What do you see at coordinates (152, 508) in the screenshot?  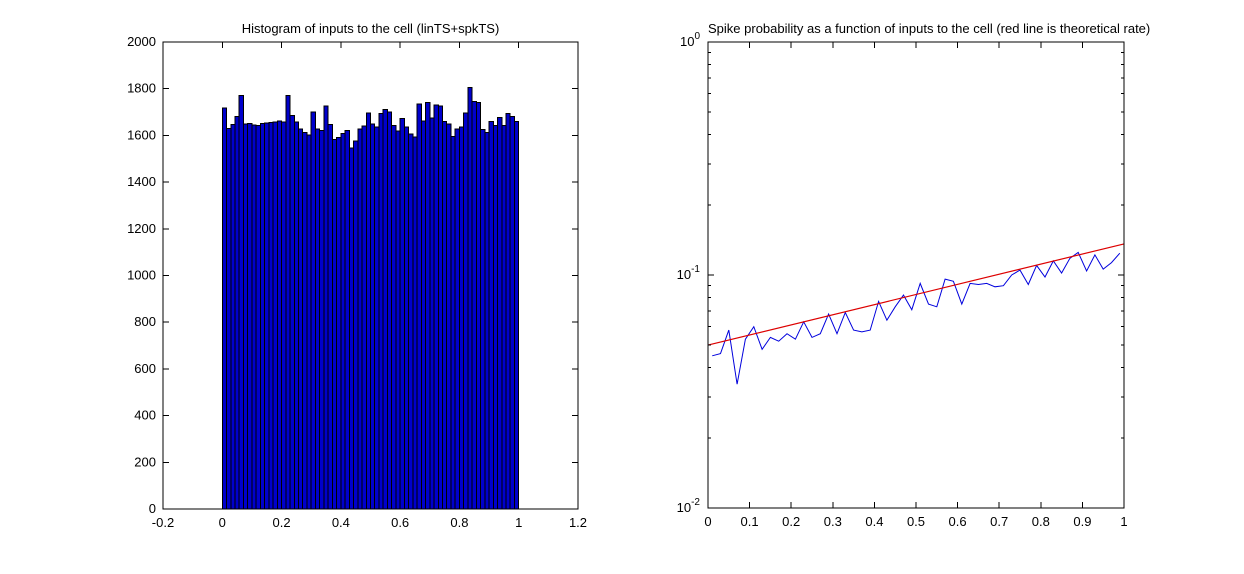 I see `y-tick-label: 0` at bounding box center [152, 508].